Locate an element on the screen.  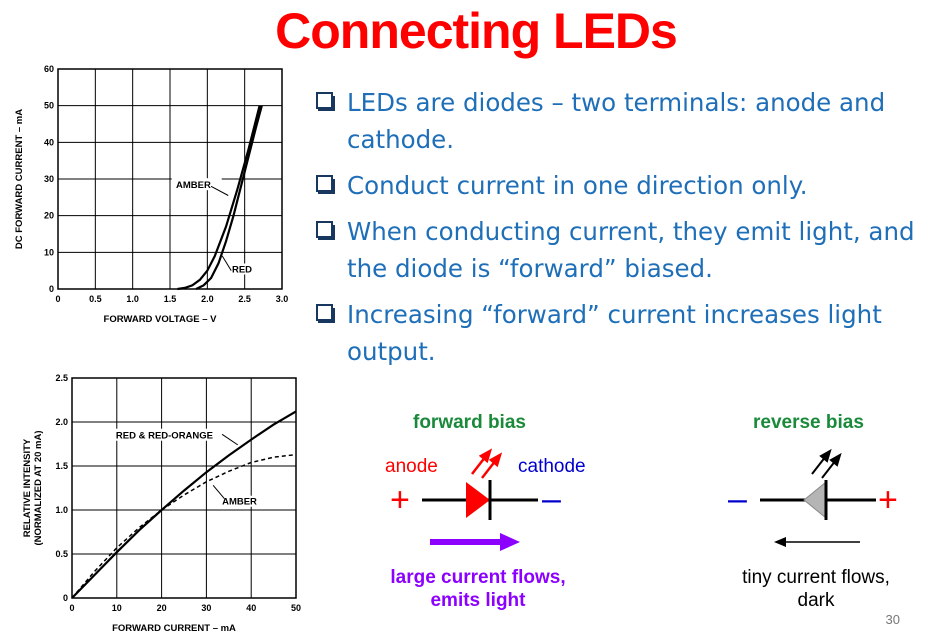
forward-minus-sign: – is located at coordinates (551, 499).